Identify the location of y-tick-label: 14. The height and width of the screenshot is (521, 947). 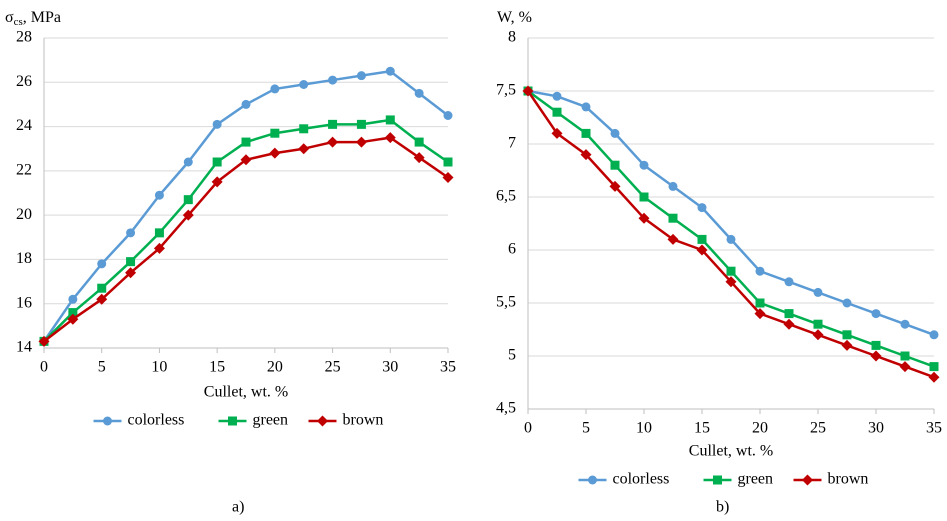
(24, 347).